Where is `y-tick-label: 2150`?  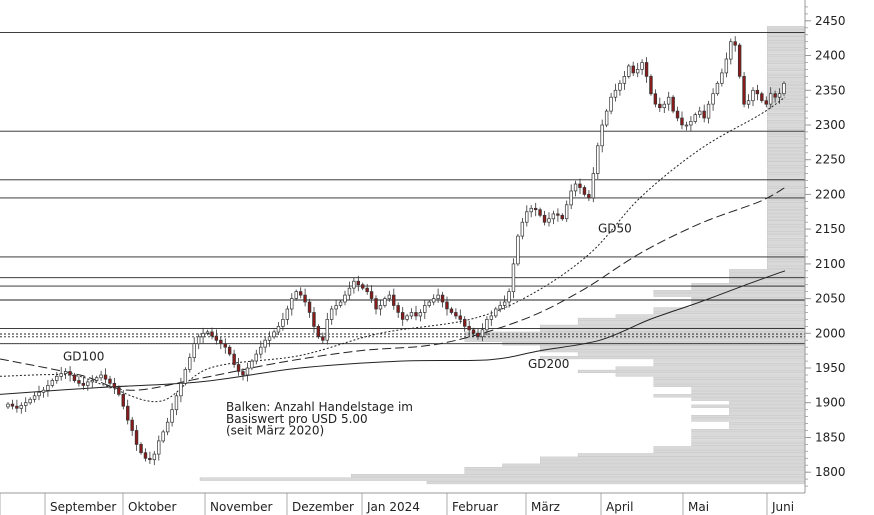 y-tick-label: 2150 is located at coordinates (830, 229).